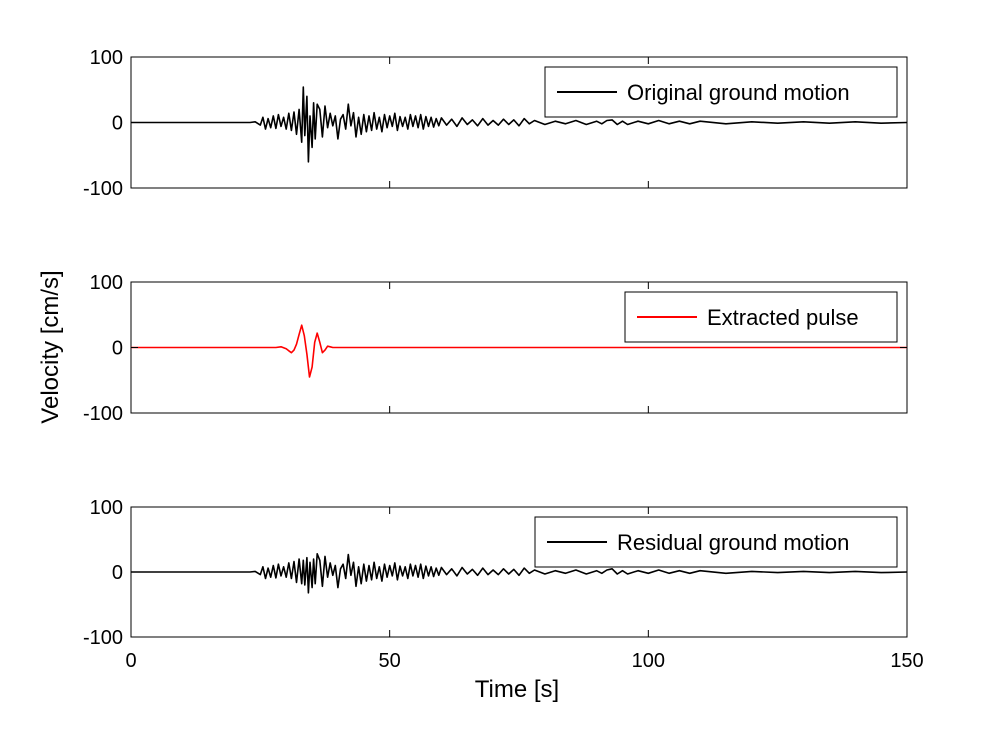 The height and width of the screenshot is (750, 1002). What do you see at coordinates (103, 189) in the screenshot?
I see `y-tick-label-top: -100` at bounding box center [103, 189].